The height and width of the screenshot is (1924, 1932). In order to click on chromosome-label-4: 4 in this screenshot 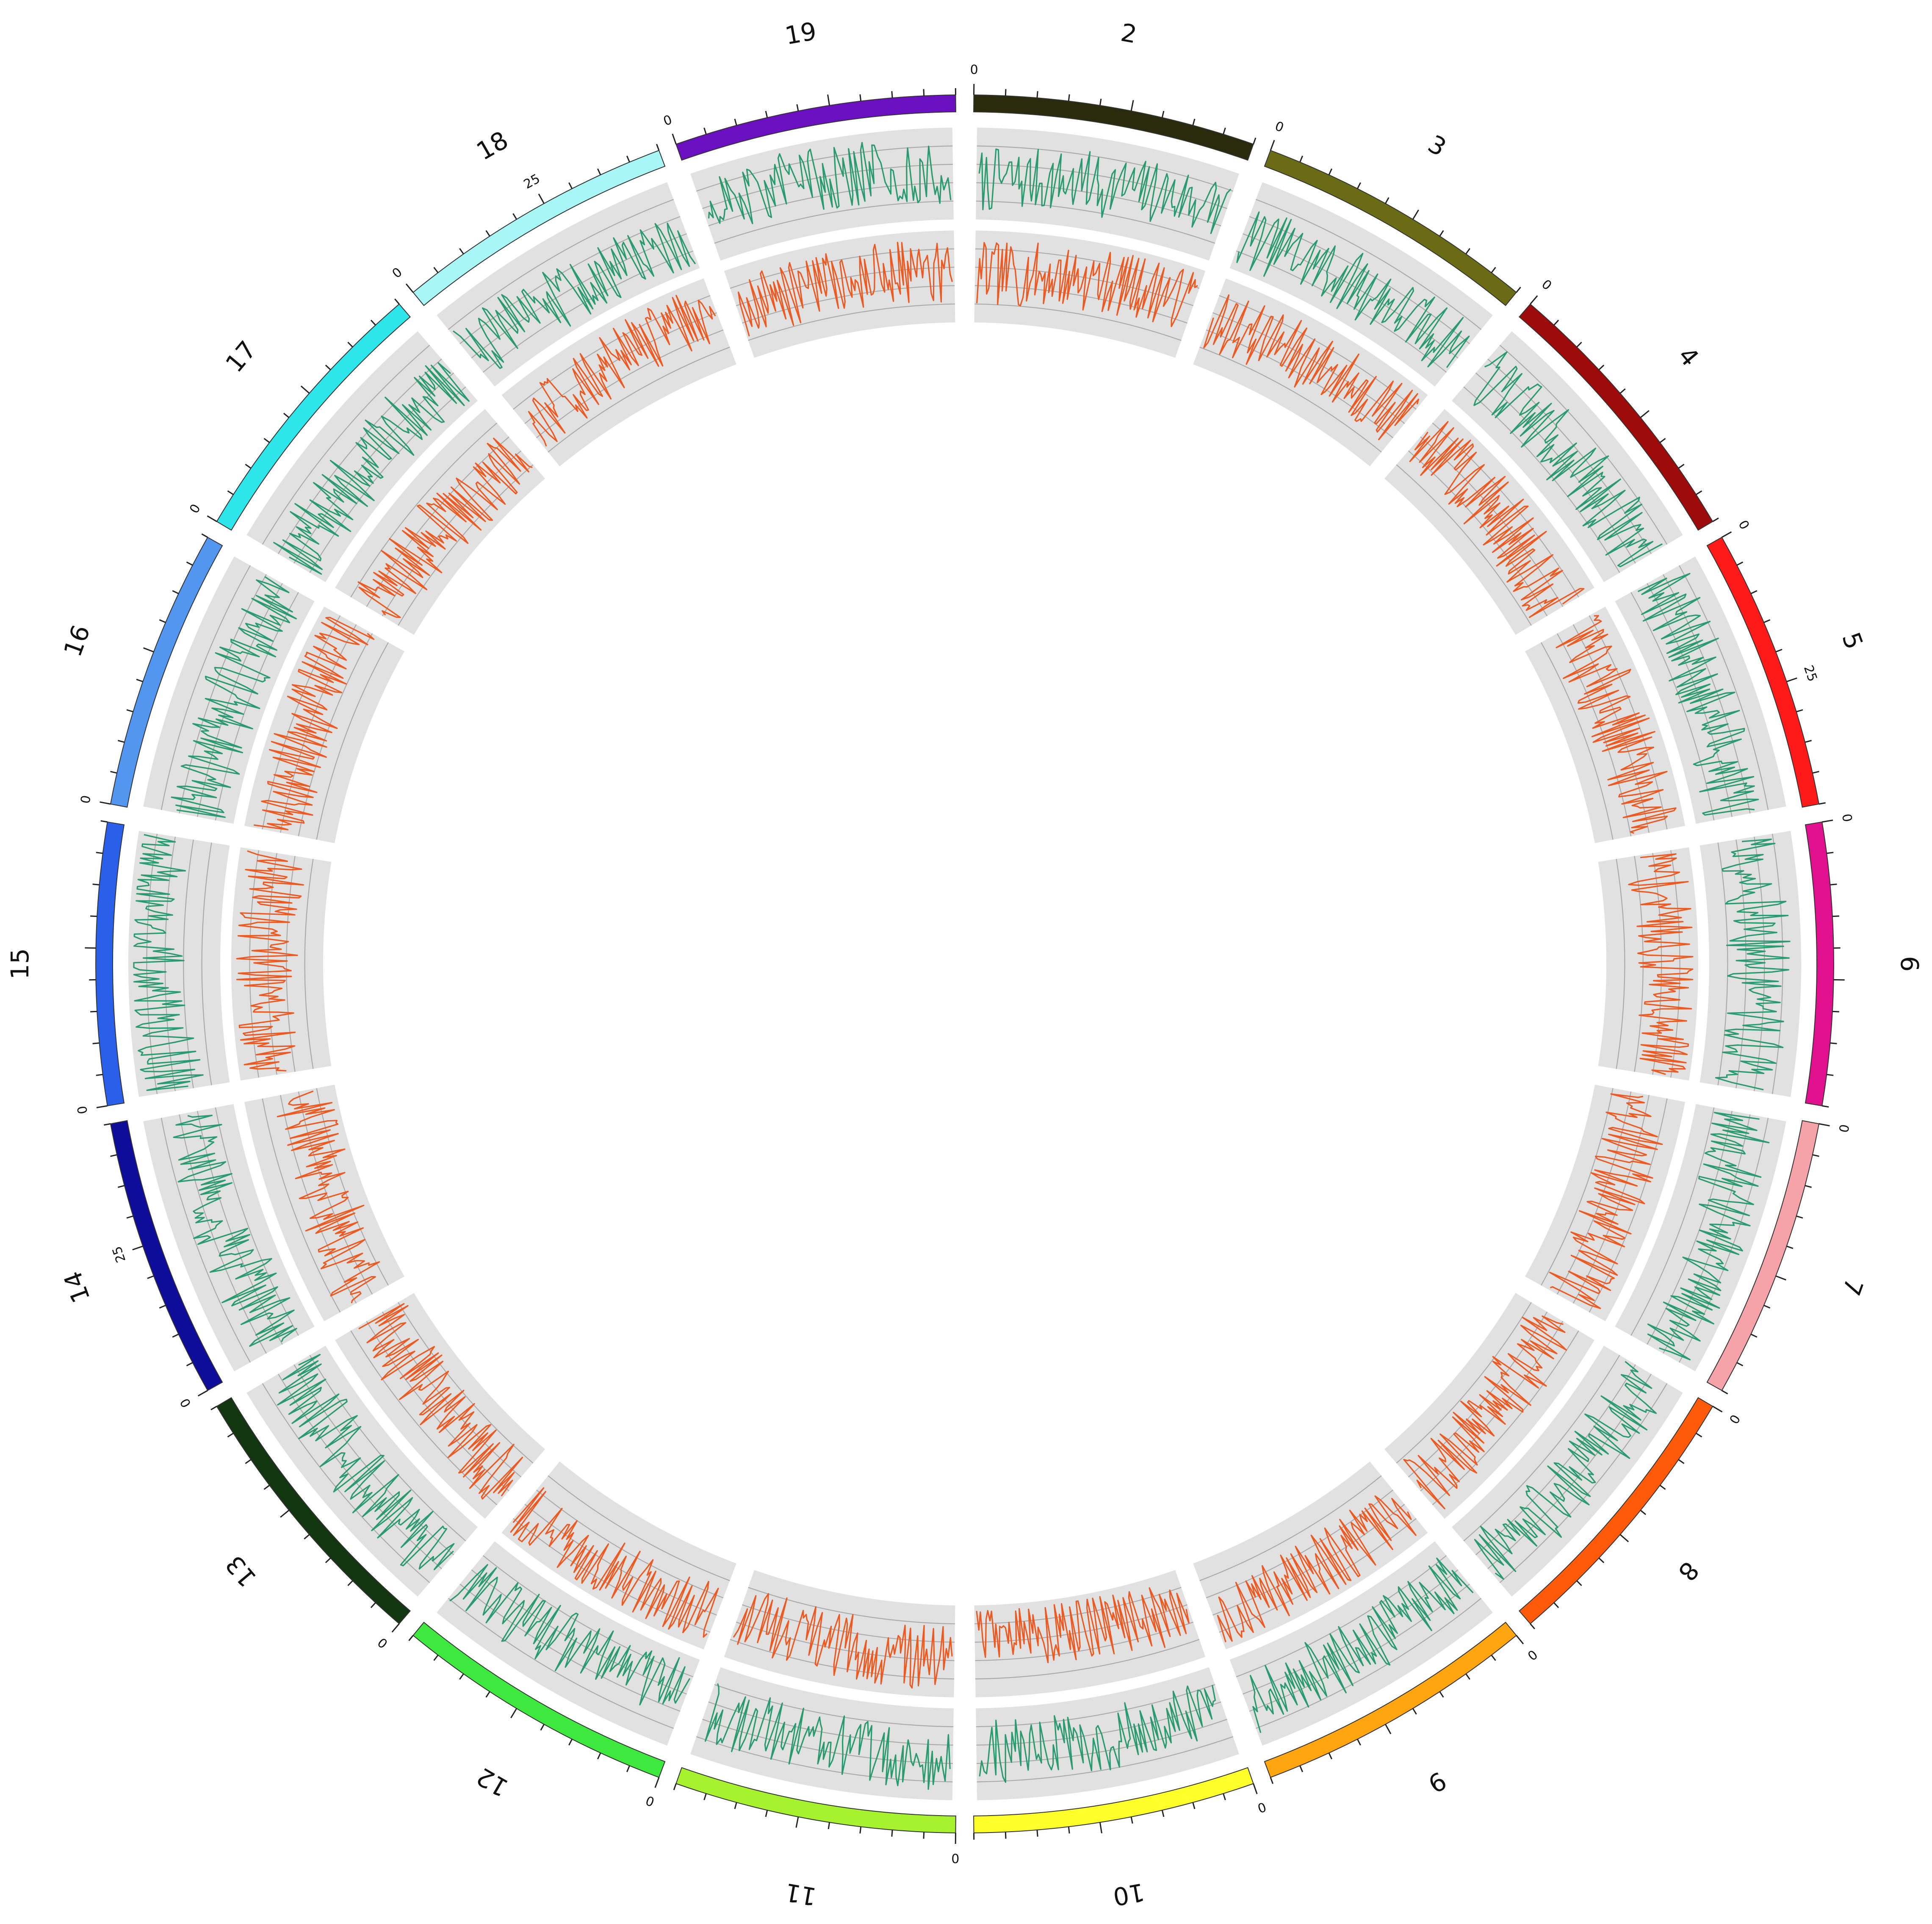, I will do `click(1688, 356)`.